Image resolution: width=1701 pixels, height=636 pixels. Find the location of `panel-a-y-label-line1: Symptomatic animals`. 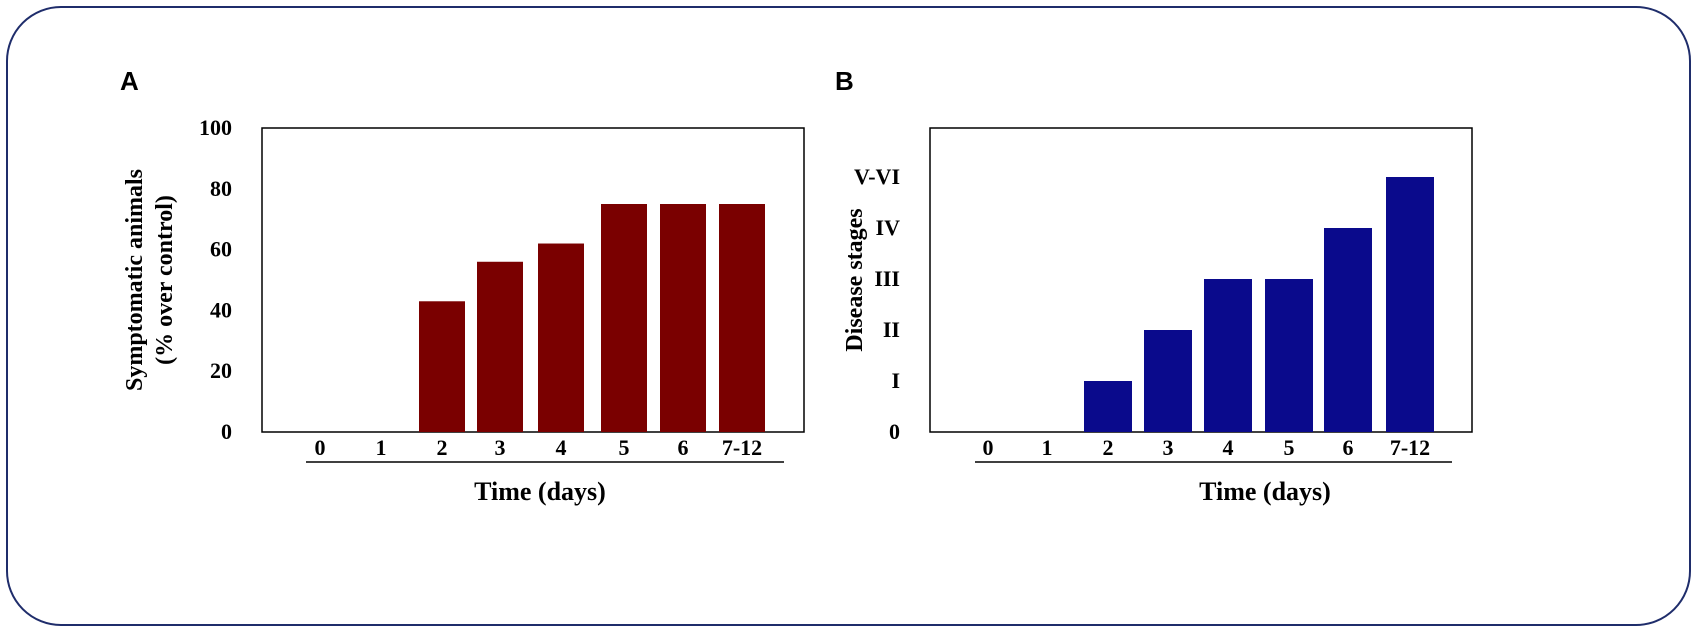

panel-a-y-label-line1: Symptomatic animals is located at coordinates (135, 280).